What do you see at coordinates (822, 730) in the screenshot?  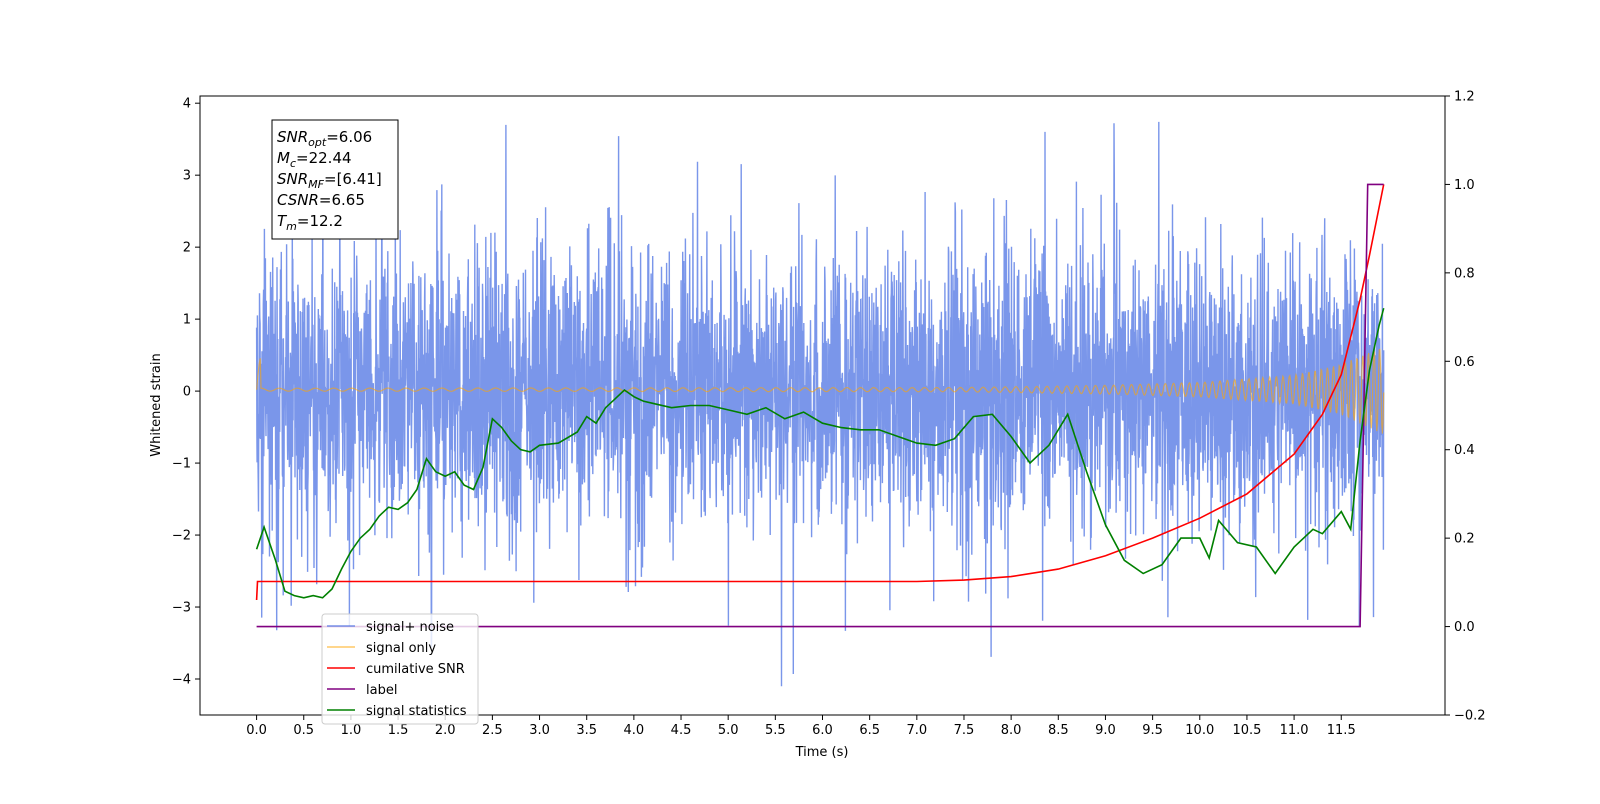 I see `x-tick-label: 6.0` at bounding box center [822, 730].